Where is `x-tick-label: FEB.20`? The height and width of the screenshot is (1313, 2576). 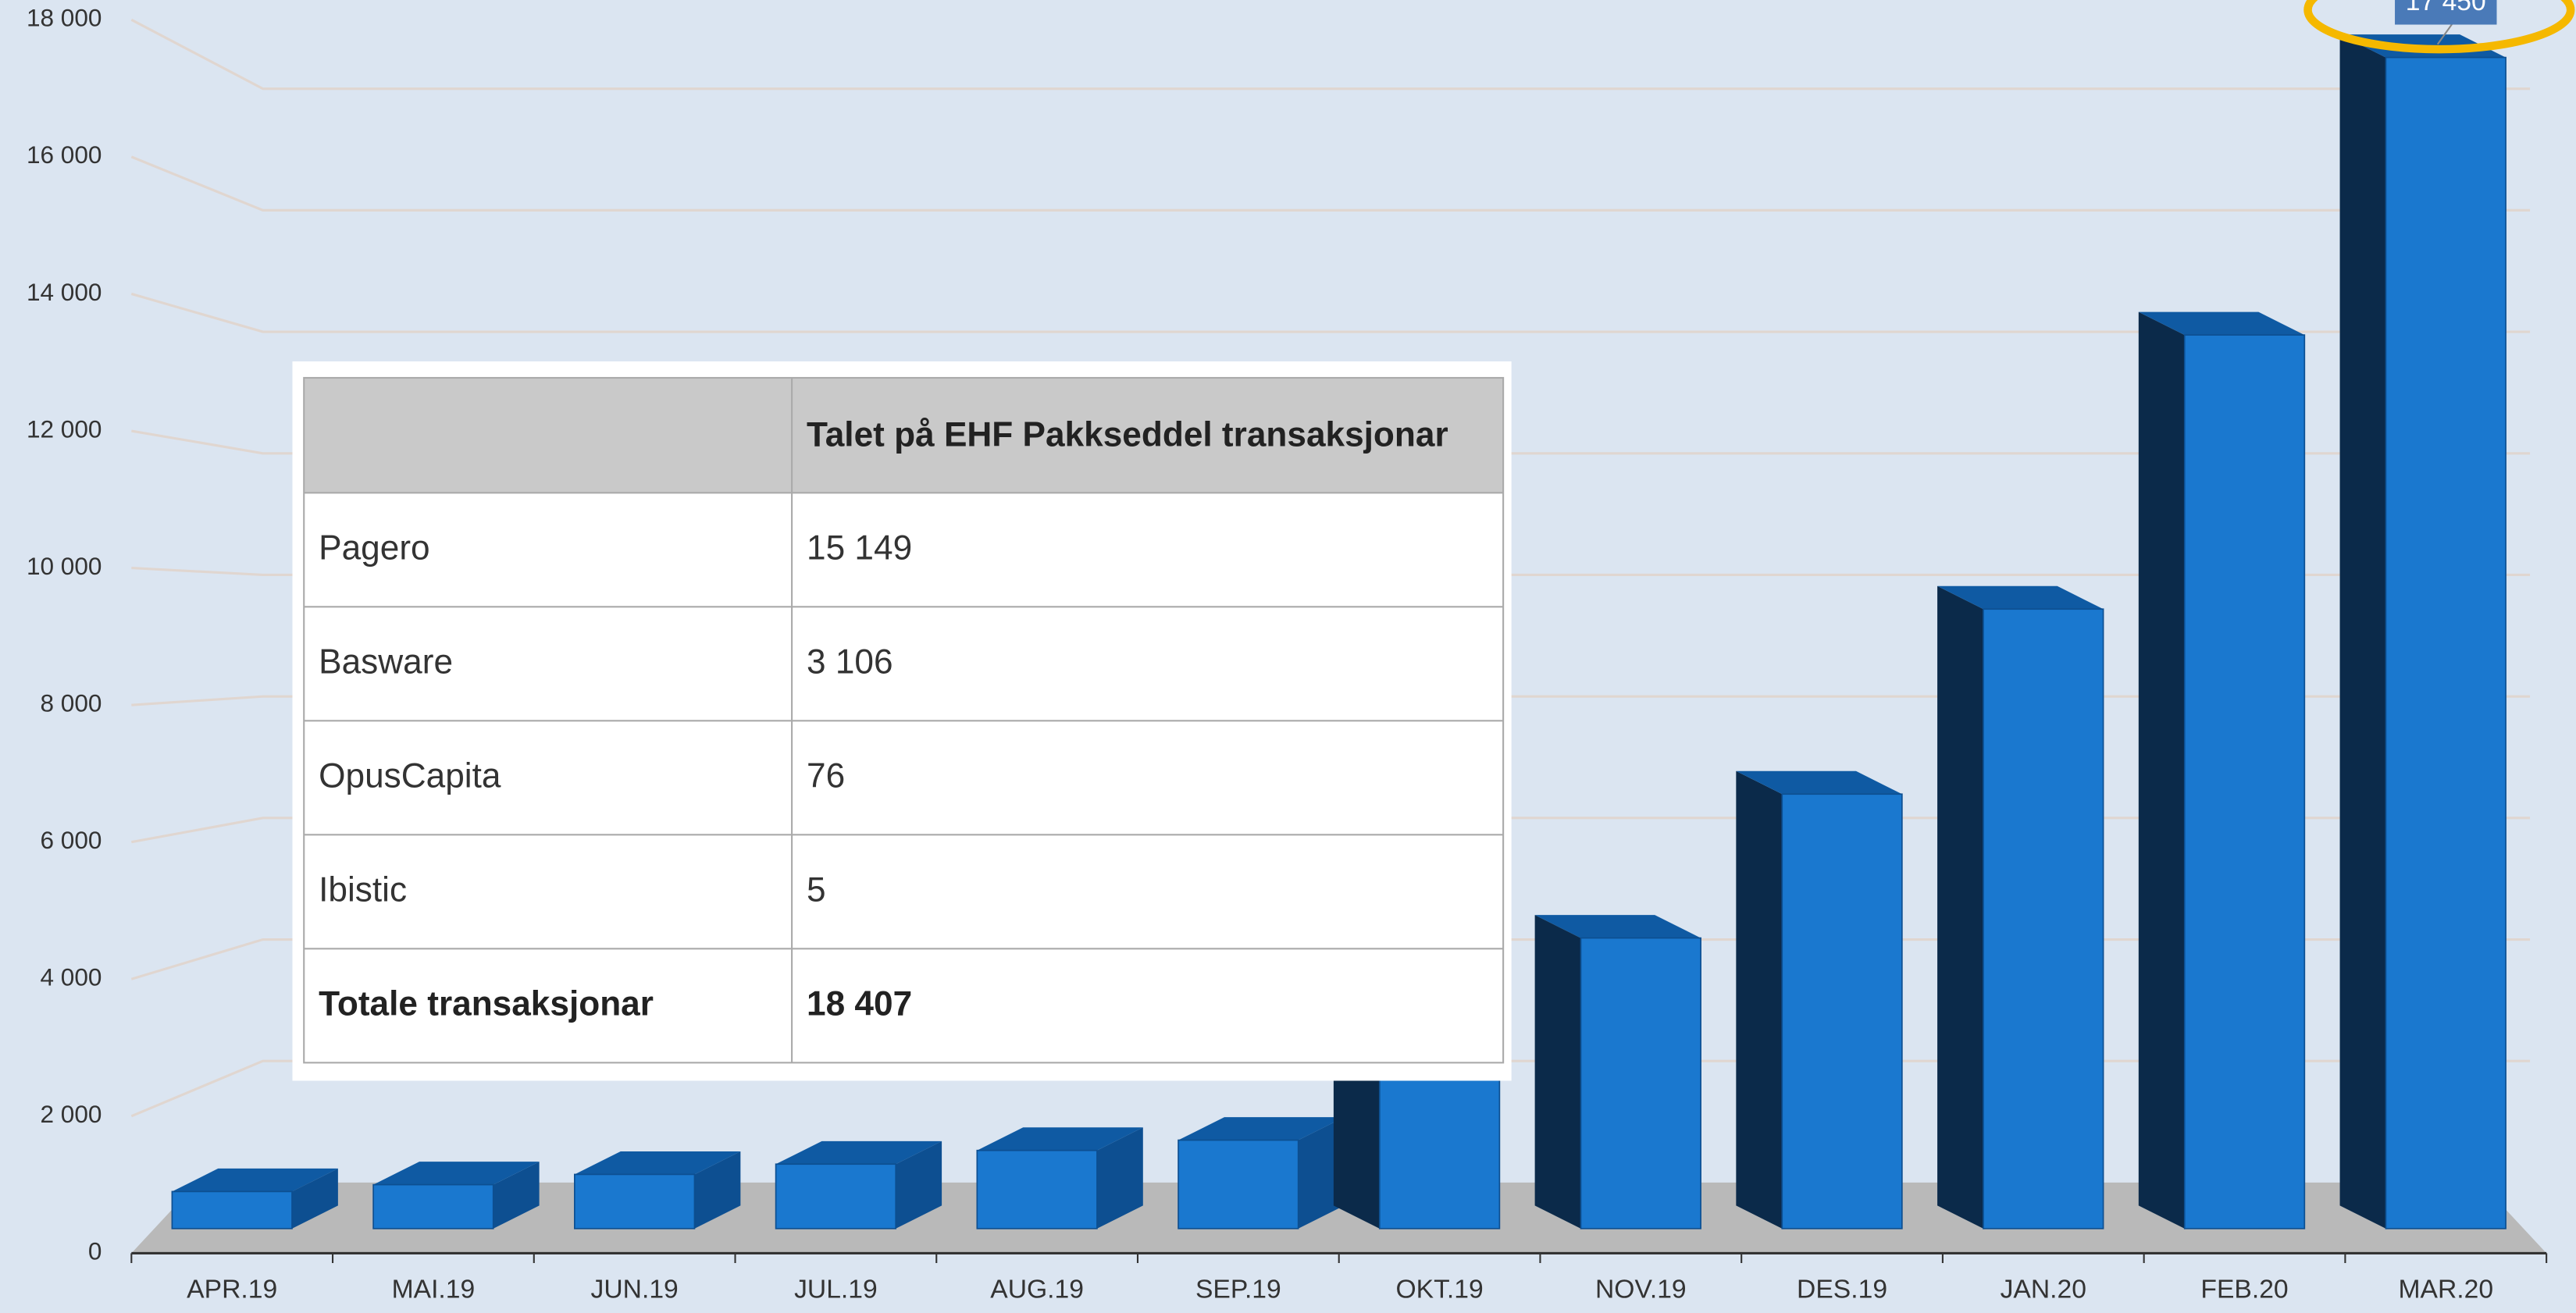 x-tick-label: FEB.20 is located at coordinates (2244, 1290).